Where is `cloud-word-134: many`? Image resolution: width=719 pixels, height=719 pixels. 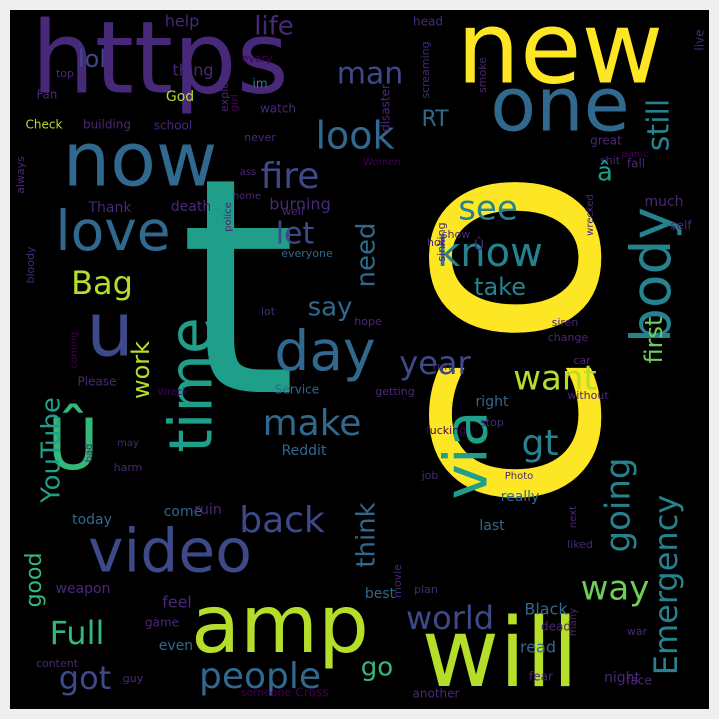 cloud-word-134: many is located at coordinates (573, 622).